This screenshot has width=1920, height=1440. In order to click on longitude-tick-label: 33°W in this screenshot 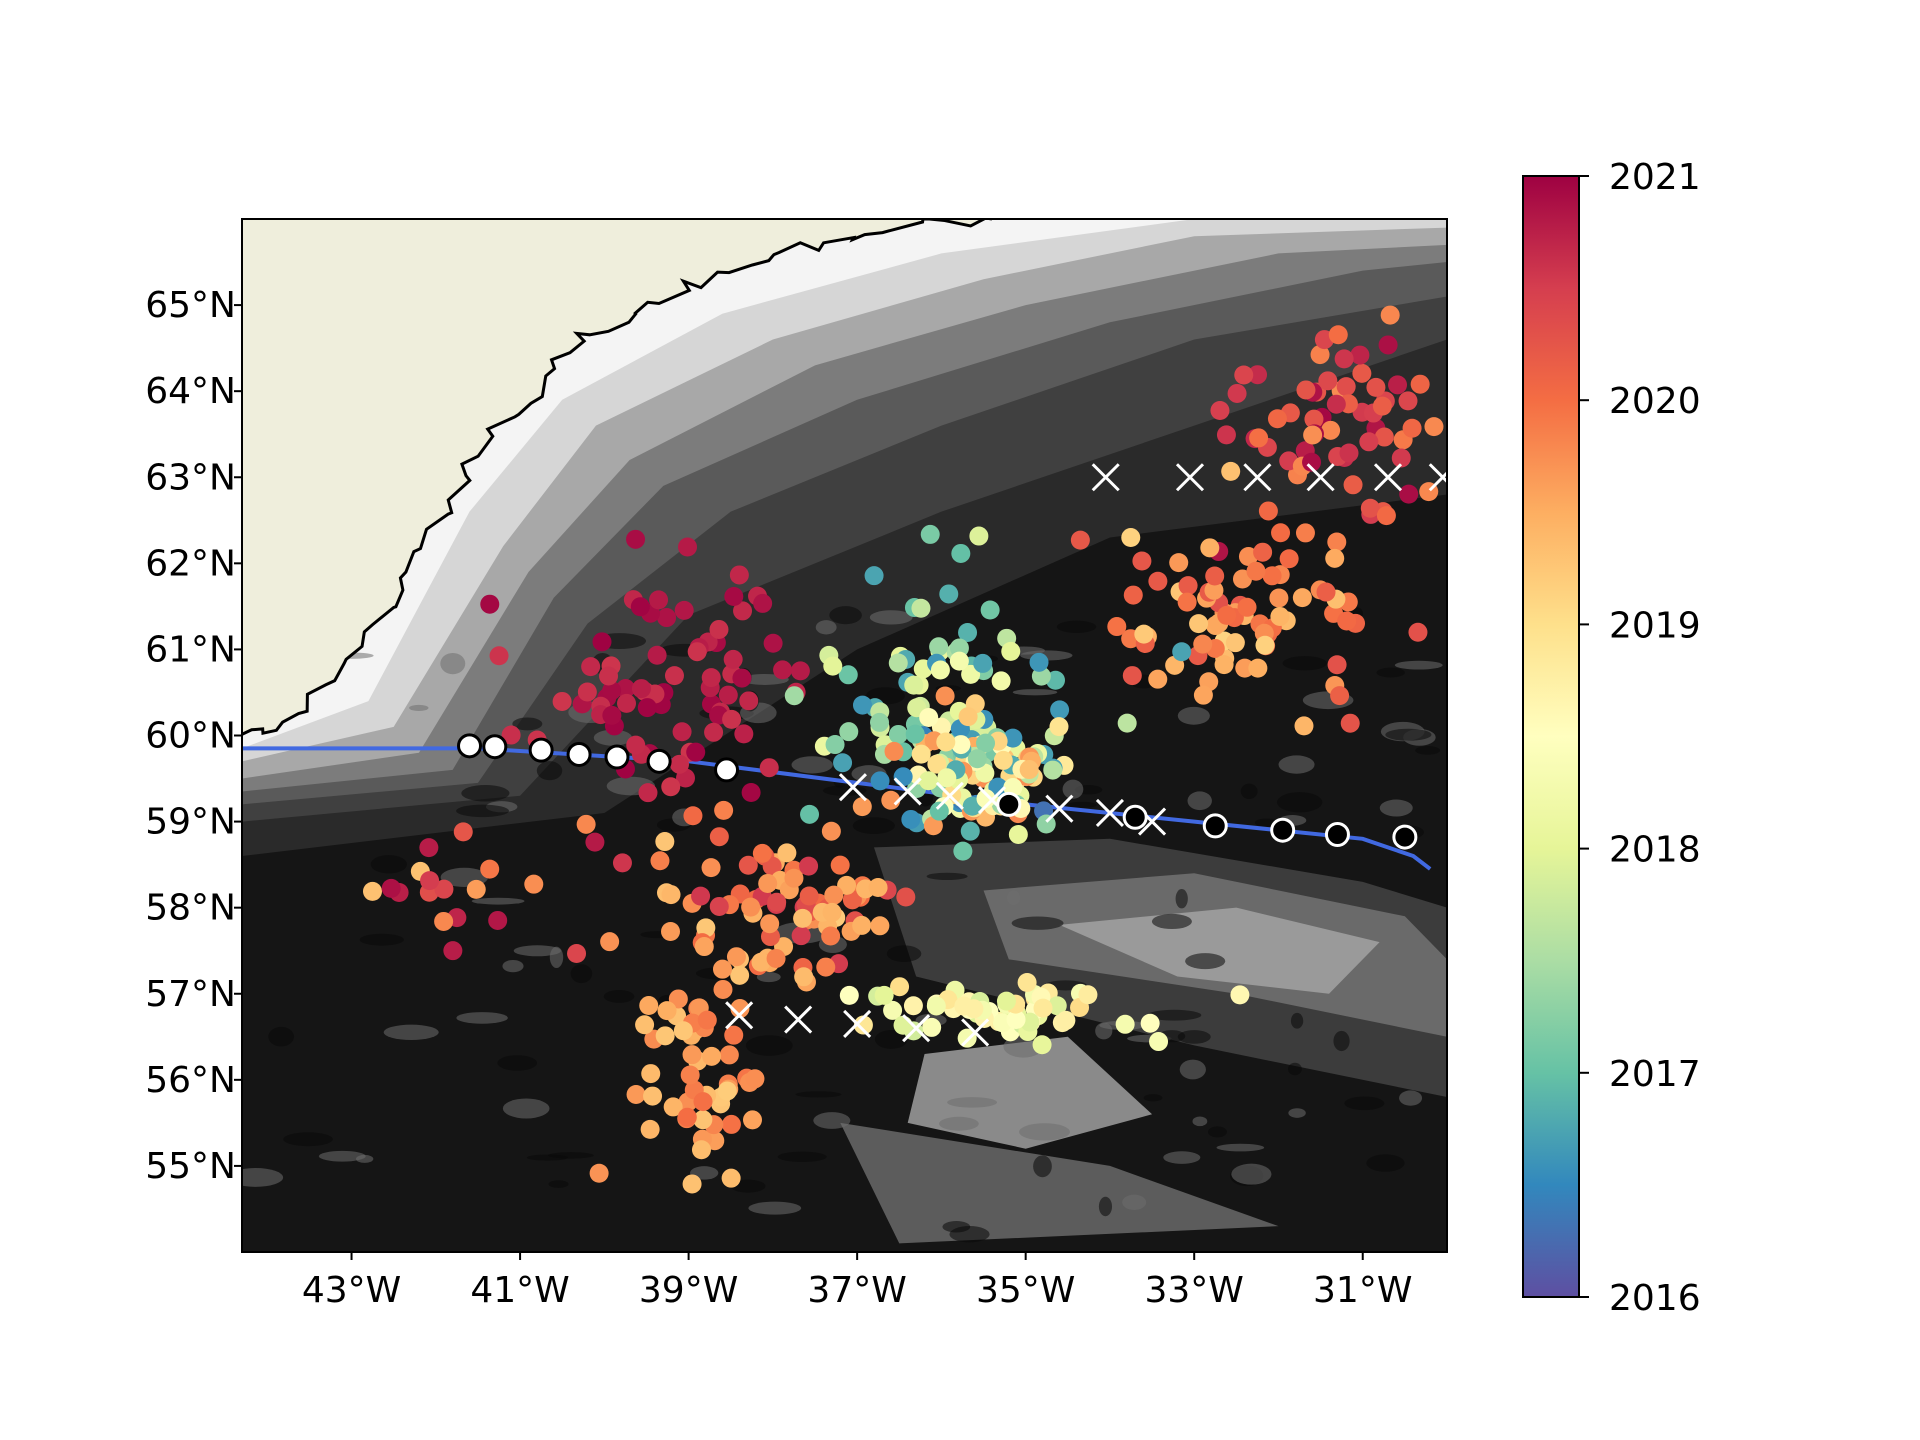, I will do `click(1193, 1290)`.